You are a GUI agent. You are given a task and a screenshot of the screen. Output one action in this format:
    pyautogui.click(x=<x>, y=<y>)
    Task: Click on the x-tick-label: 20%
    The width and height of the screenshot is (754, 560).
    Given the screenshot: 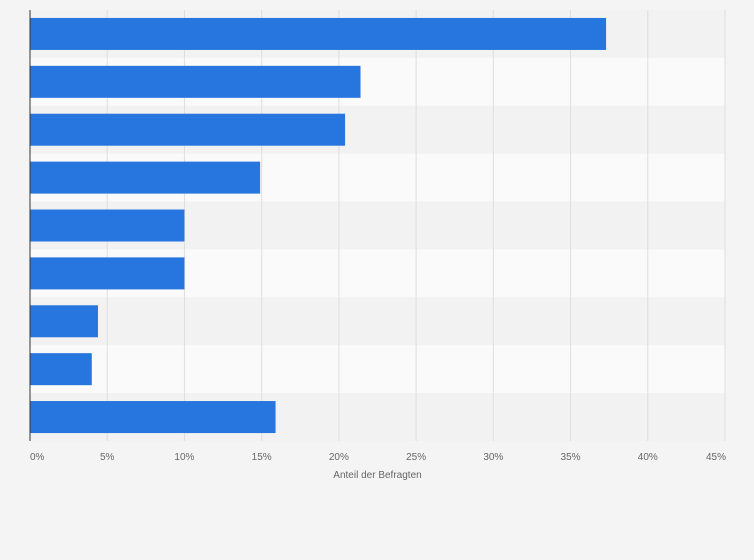 What is the action you would take?
    pyautogui.click(x=339, y=457)
    